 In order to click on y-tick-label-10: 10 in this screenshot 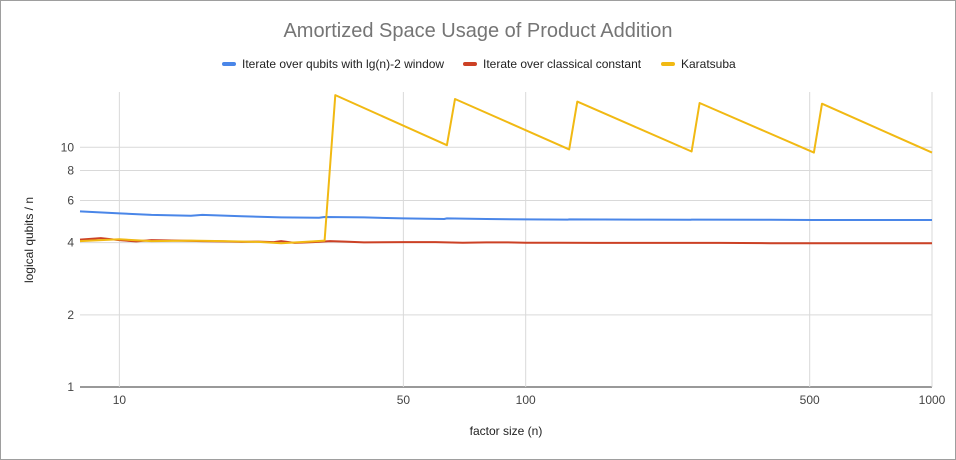, I will do `click(68, 147)`.